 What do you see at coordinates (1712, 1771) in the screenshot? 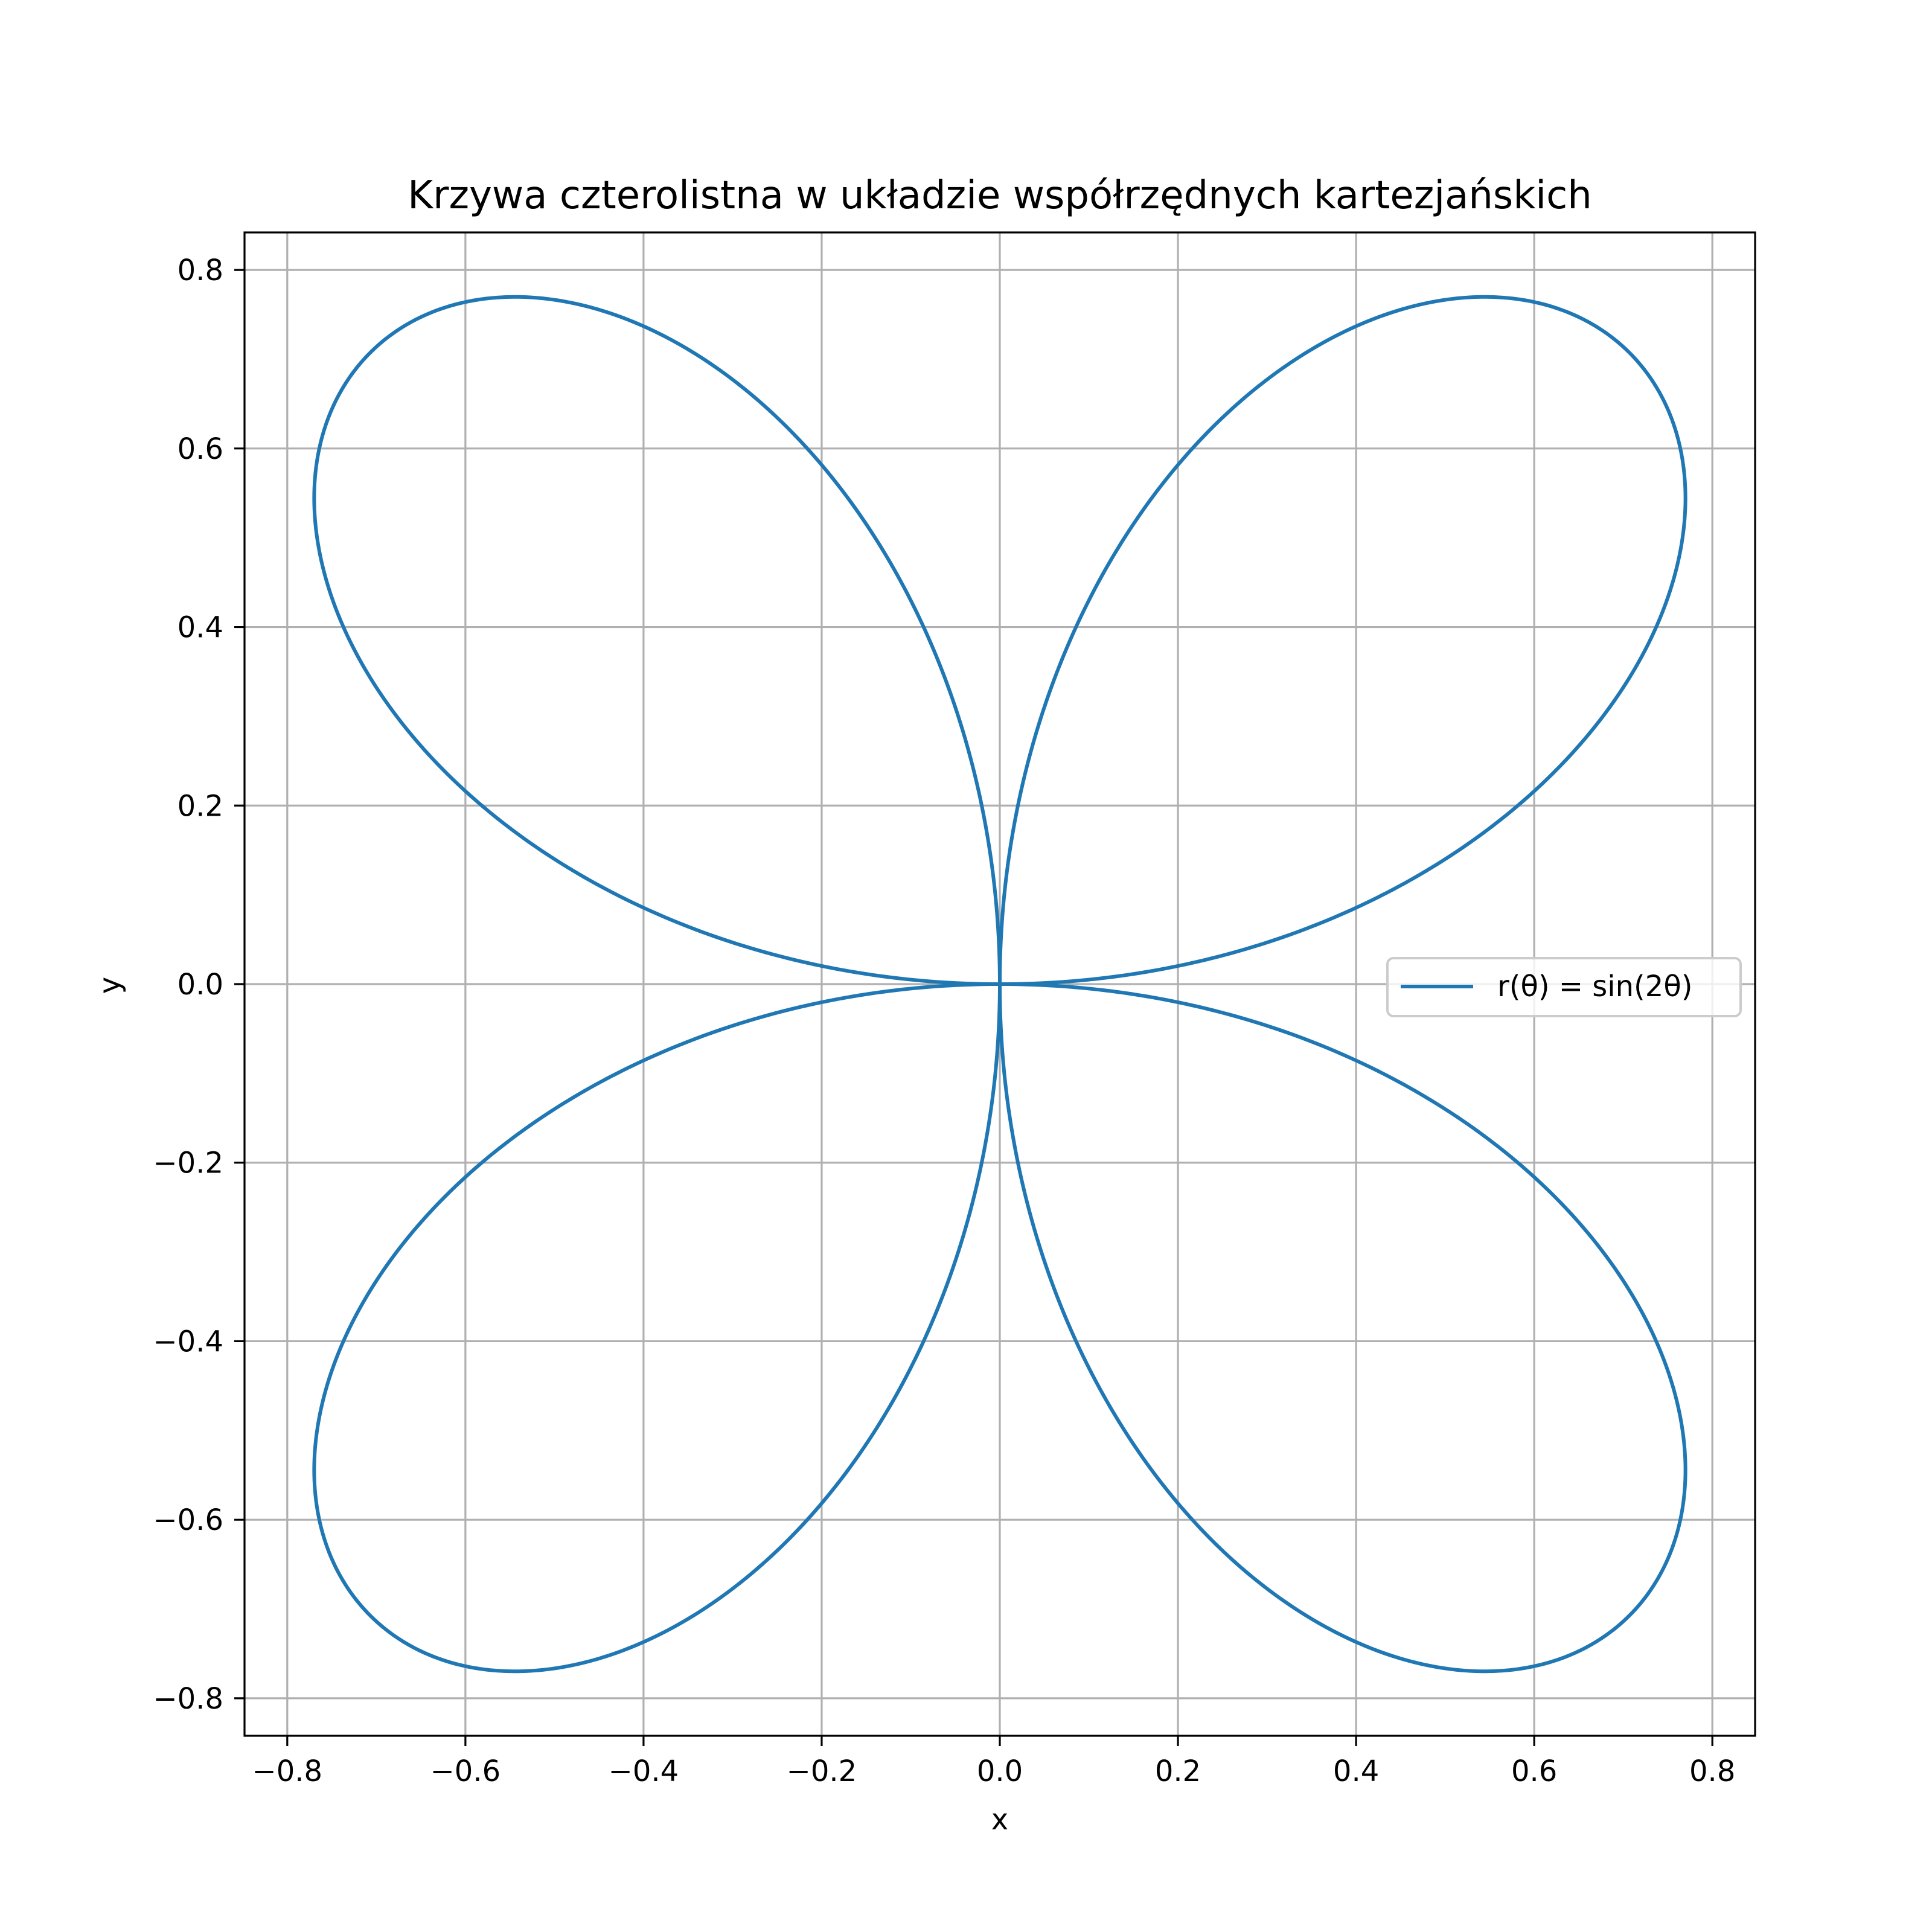
I see `x-tick-label: 0.8` at bounding box center [1712, 1771].